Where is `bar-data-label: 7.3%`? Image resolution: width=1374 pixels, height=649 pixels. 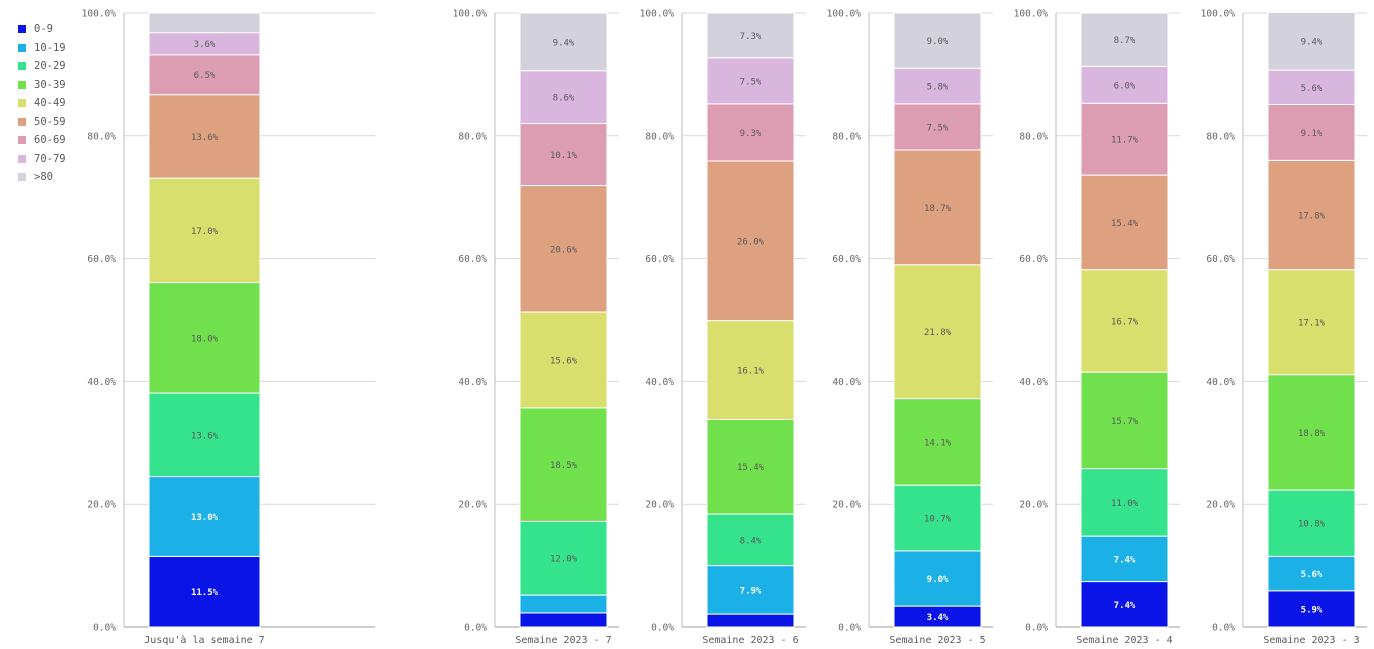
bar-data-label: 7.3% is located at coordinates (751, 37).